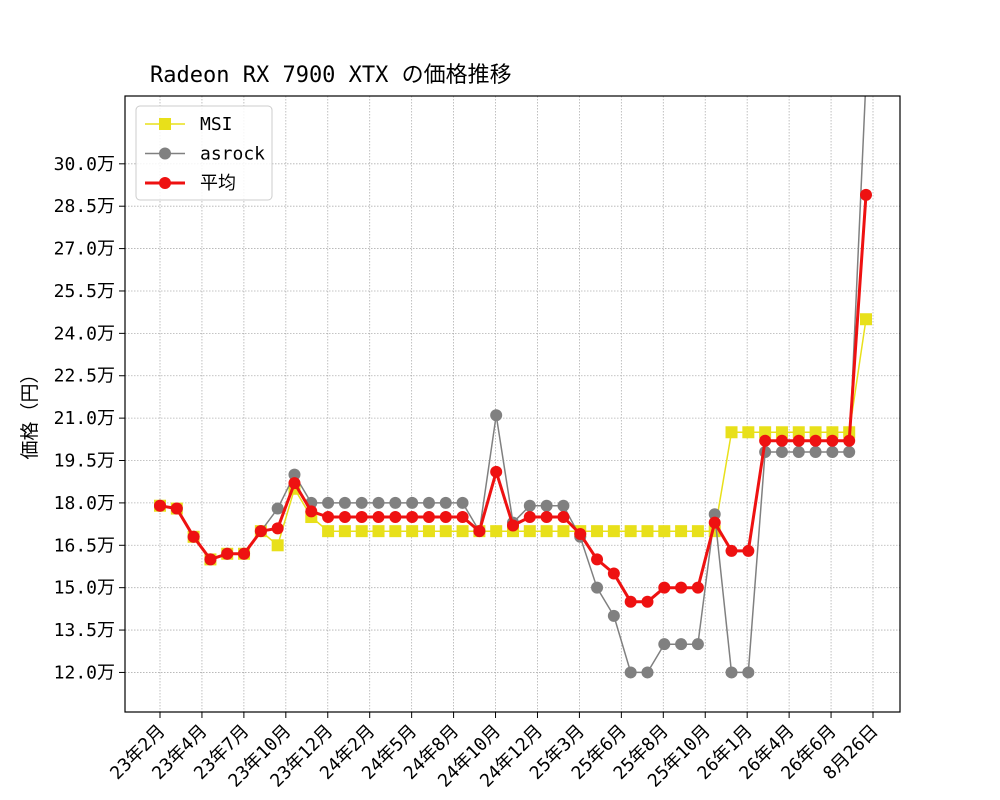  What do you see at coordinates (84, 630) in the screenshot?
I see `y-tick-label: 13.5万` at bounding box center [84, 630].